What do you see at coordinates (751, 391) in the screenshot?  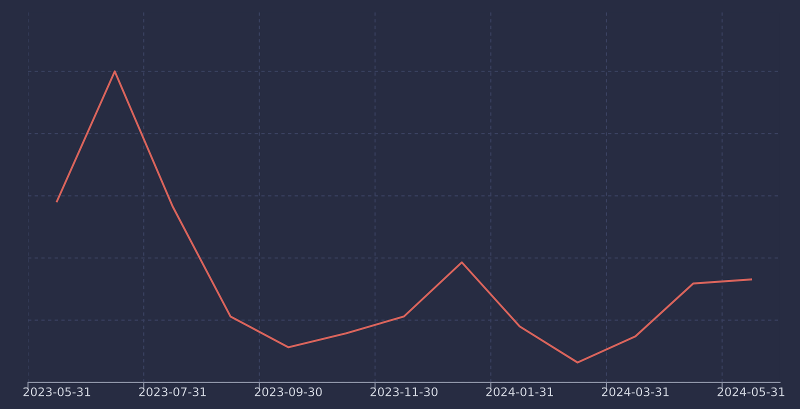 I see `x-tick-label: 2024-05-31` at bounding box center [751, 391].